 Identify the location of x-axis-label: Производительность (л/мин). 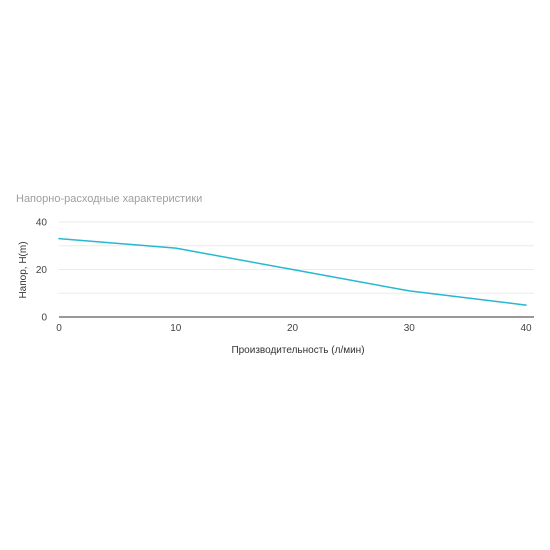
(297, 350).